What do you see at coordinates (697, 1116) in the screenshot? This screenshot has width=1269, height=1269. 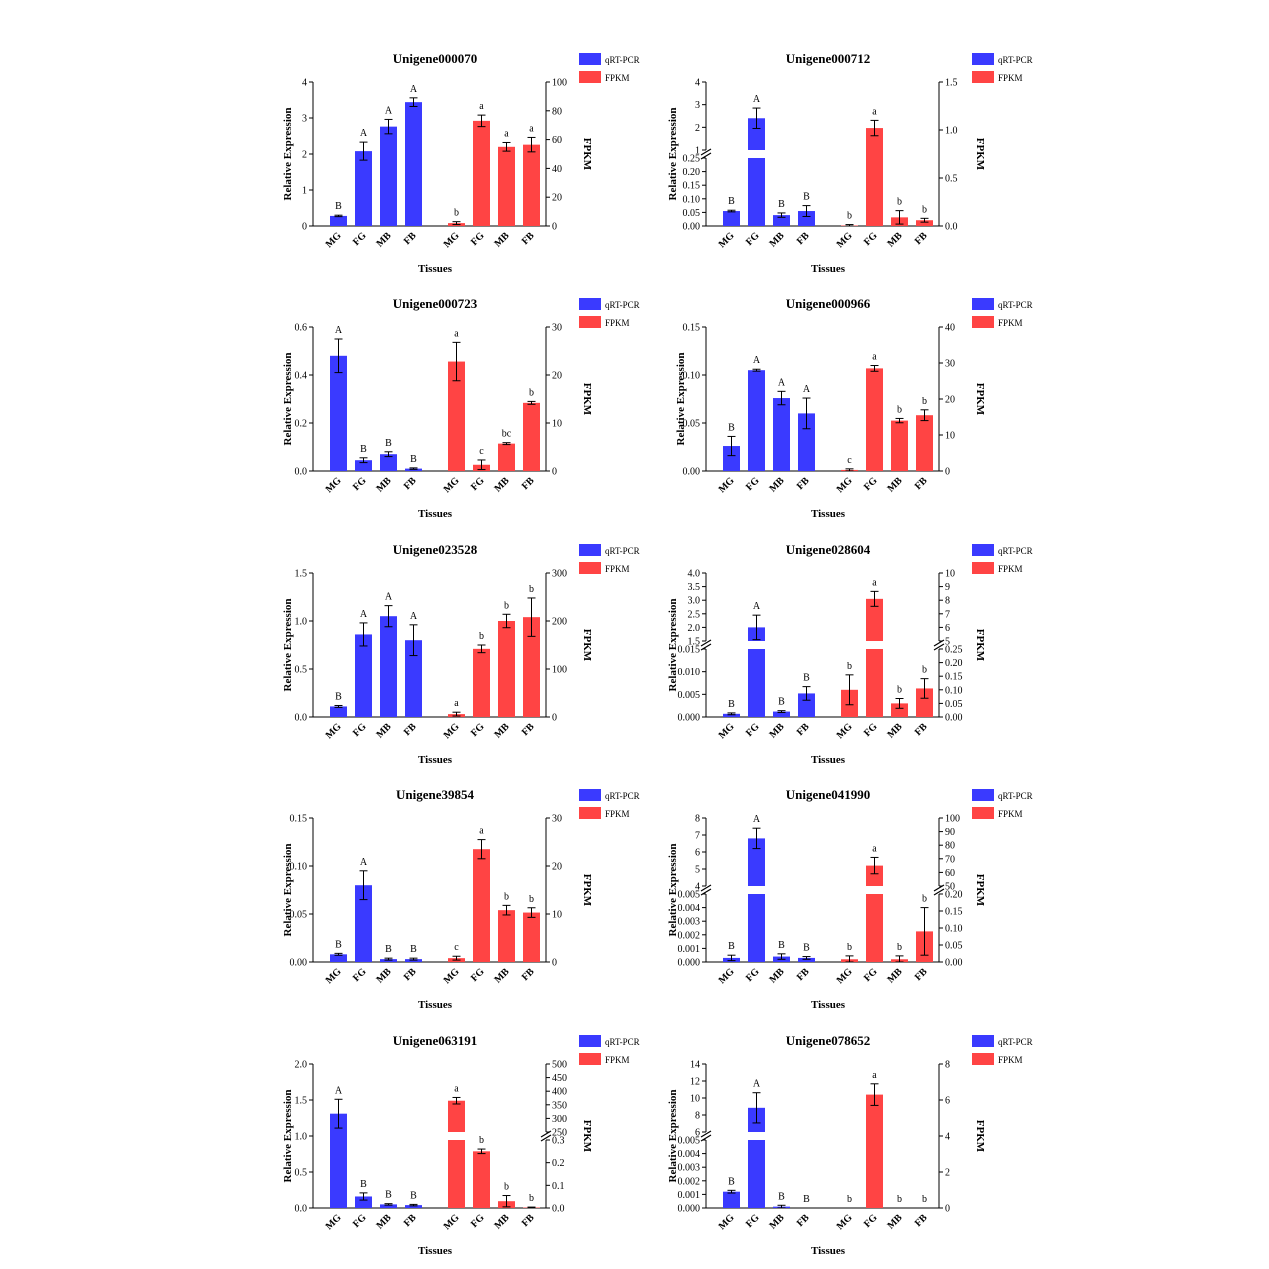 I see `left-tick-label: 8` at bounding box center [697, 1116].